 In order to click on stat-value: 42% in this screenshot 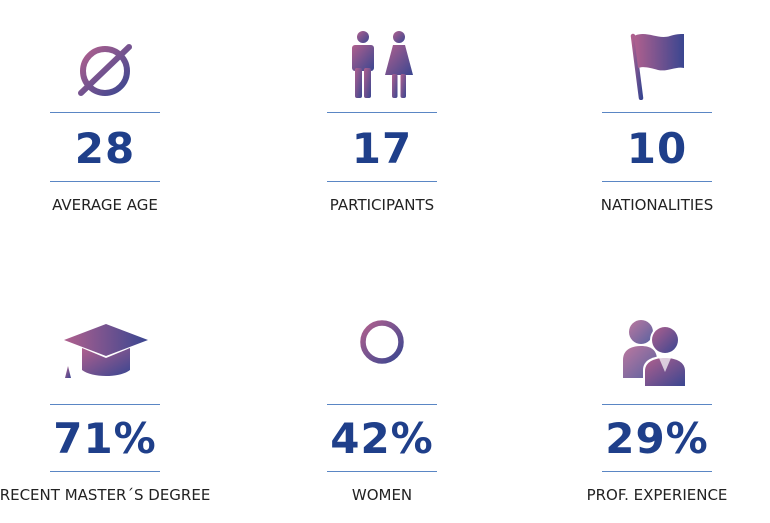, I will do `click(382, 438)`.